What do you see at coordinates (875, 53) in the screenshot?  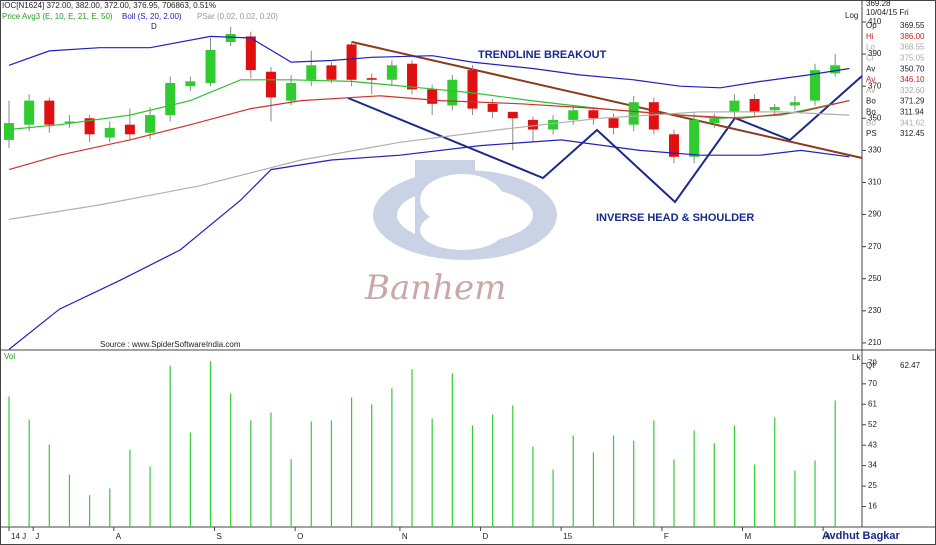 I see `y-tick-label: 390` at bounding box center [875, 53].